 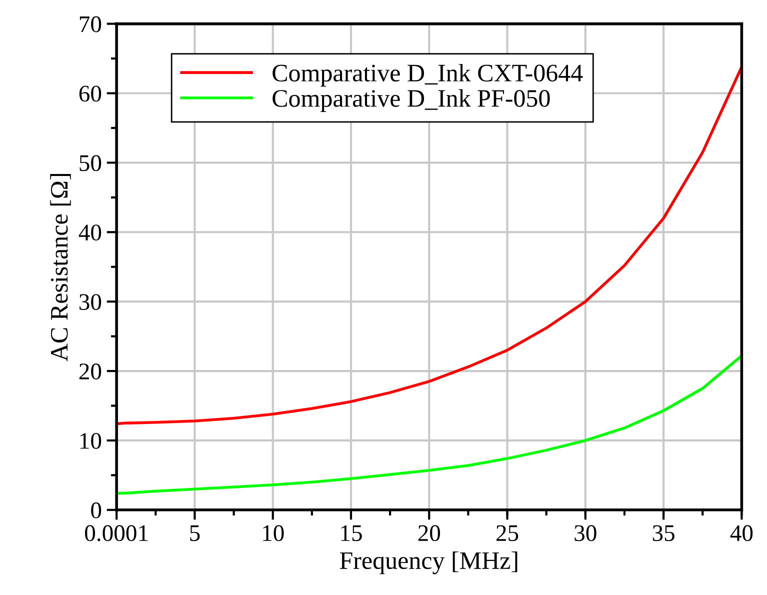 What do you see at coordinates (429, 562) in the screenshot?
I see `x-axis-title: Frequency [MHz]` at bounding box center [429, 562].